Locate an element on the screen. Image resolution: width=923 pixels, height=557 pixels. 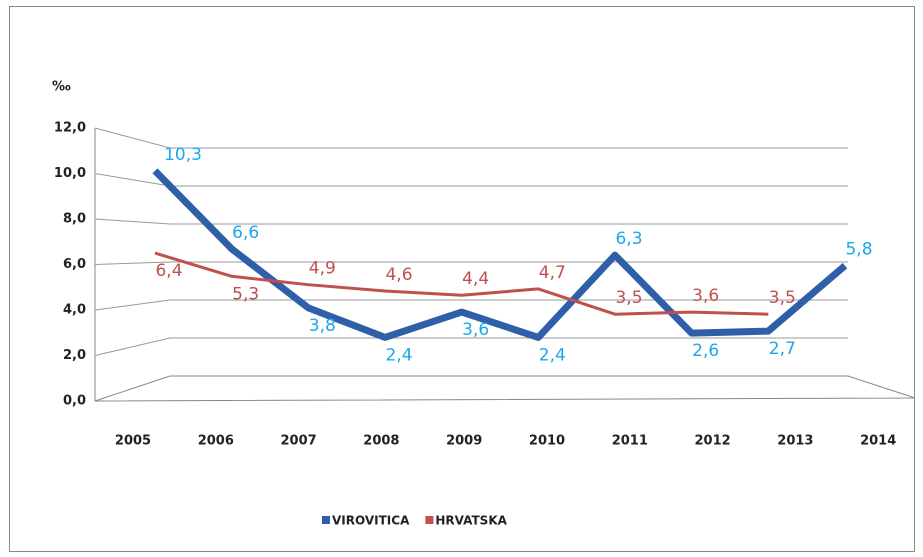
data-label: 5,3 is located at coordinates (245, 294).